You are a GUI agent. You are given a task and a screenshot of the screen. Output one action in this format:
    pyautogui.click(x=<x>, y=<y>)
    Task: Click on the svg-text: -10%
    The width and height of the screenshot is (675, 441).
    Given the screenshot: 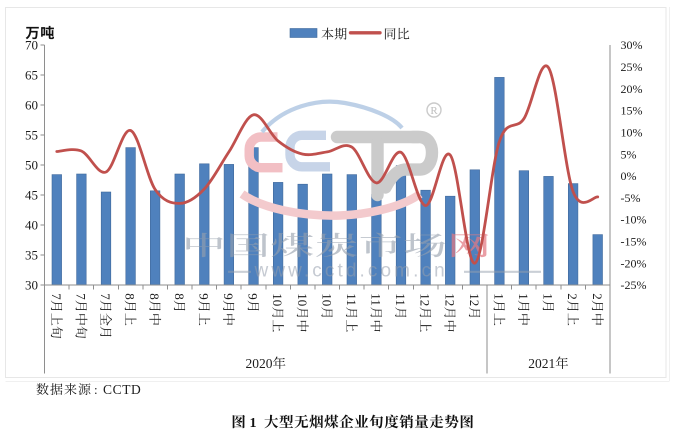 What is the action you would take?
    pyautogui.click(x=634, y=220)
    